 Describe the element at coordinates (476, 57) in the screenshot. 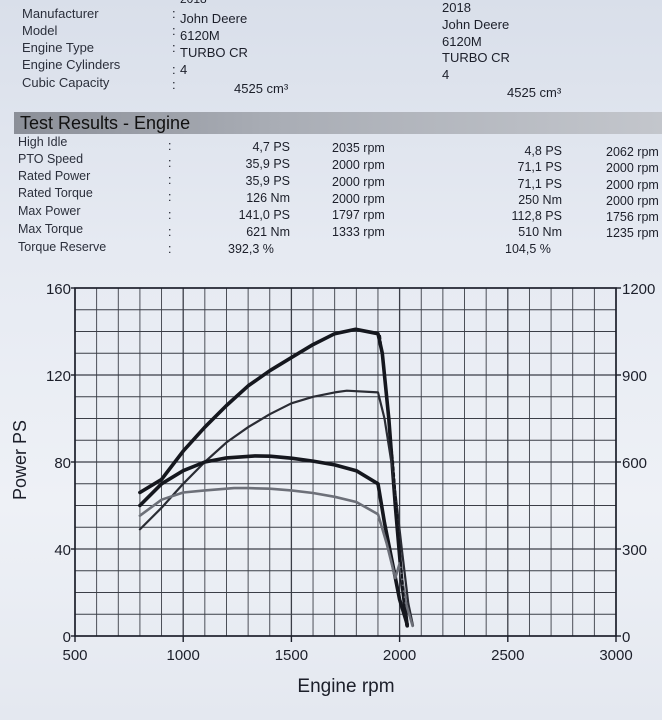

I see `spec-b-engine-type: TURBO CR` at that location.